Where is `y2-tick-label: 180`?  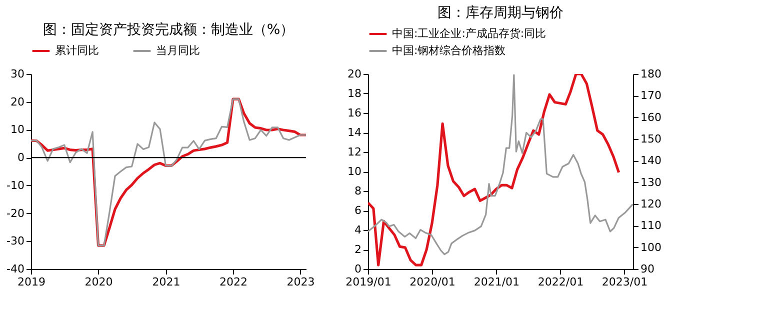
y2-tick-label: 180 is located at coordinates (651, 74).